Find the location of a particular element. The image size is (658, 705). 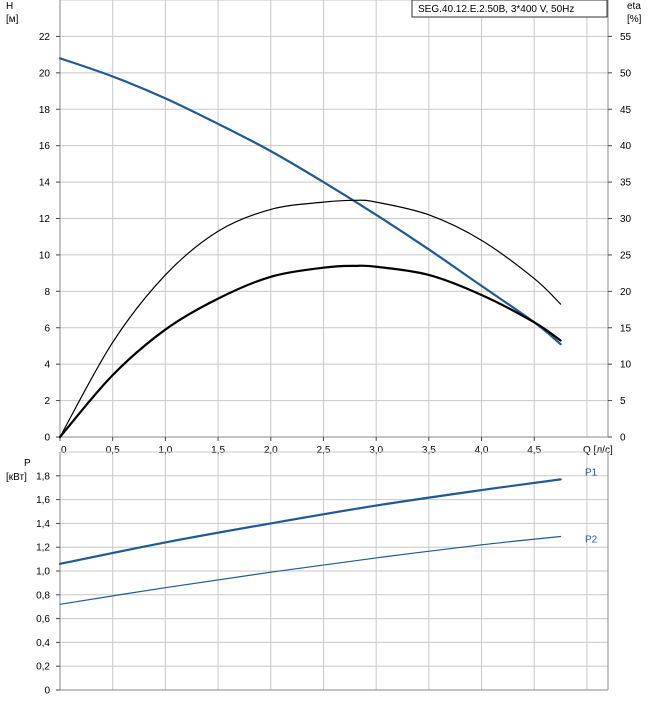

eta-tick-label: 45 is located at coordinates (626, 110).